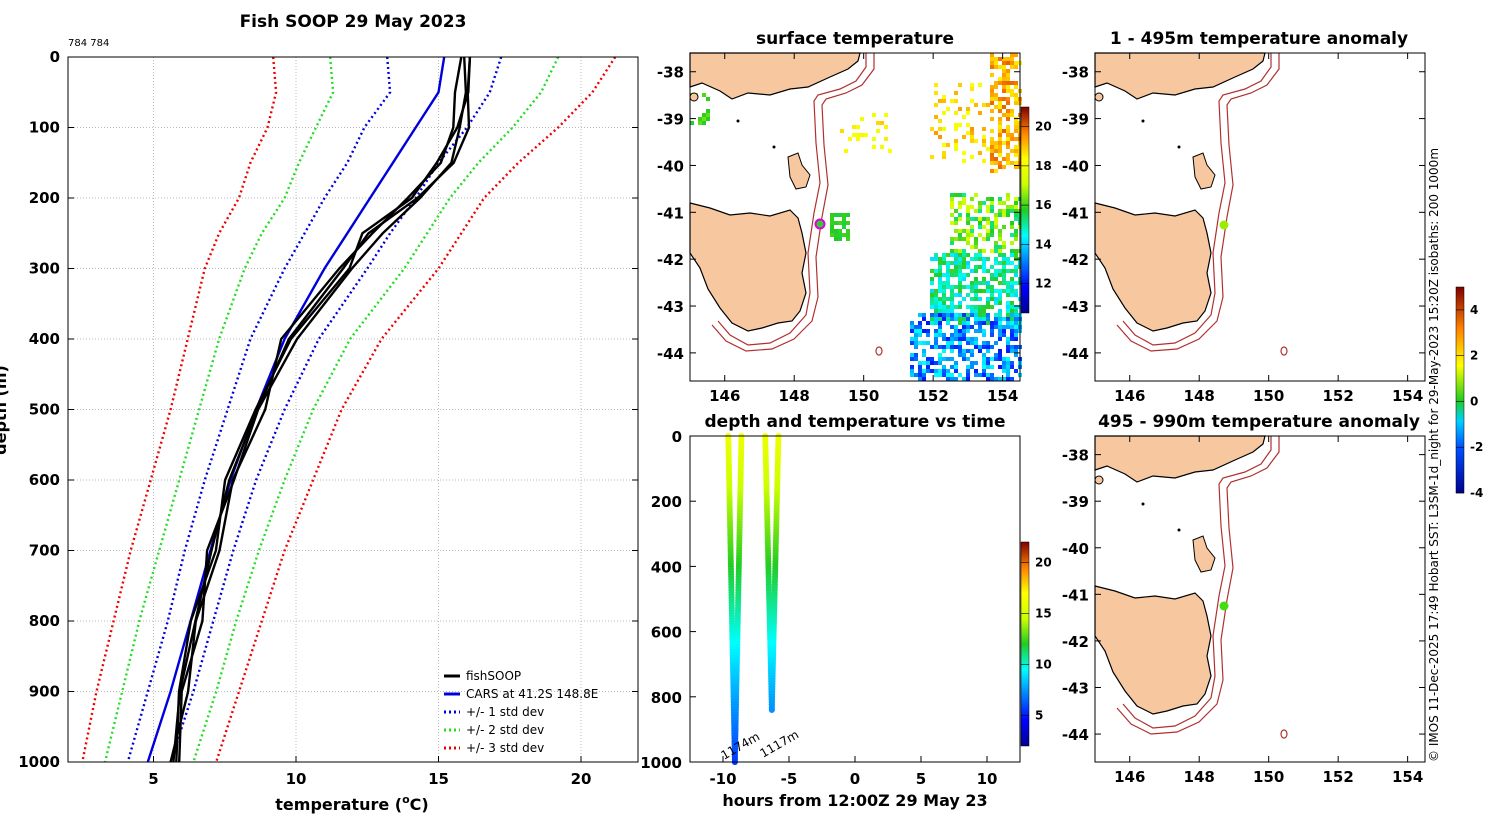 The height and width of the screenshot is (824, 1500). Describe the element at coordinates (1099, 480) in the screenshot. I see `land-island` at that location.